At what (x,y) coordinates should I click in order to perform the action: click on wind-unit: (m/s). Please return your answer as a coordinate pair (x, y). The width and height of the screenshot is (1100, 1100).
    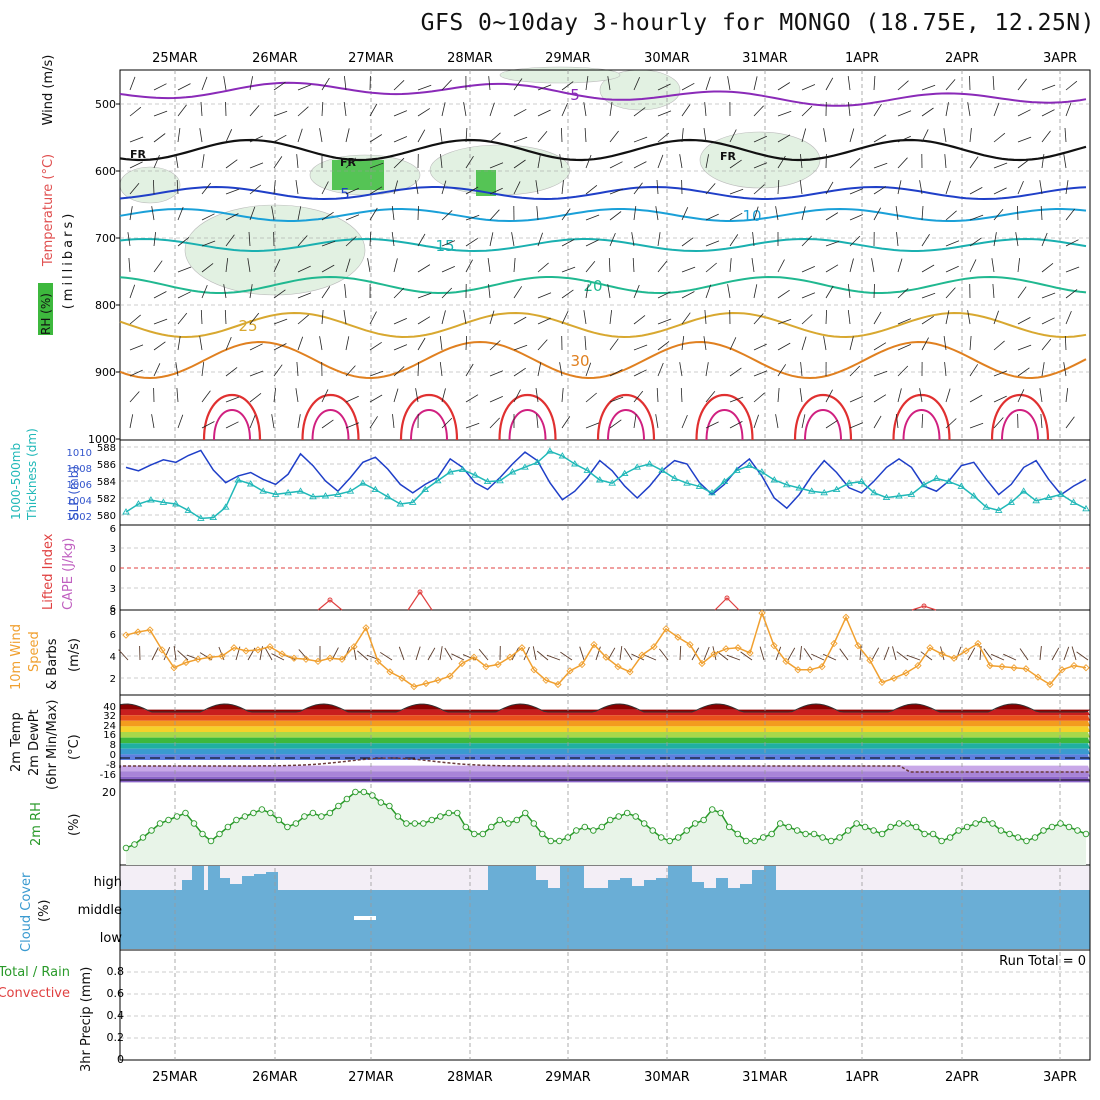
    Looking at the image, I should click on (74, 655).